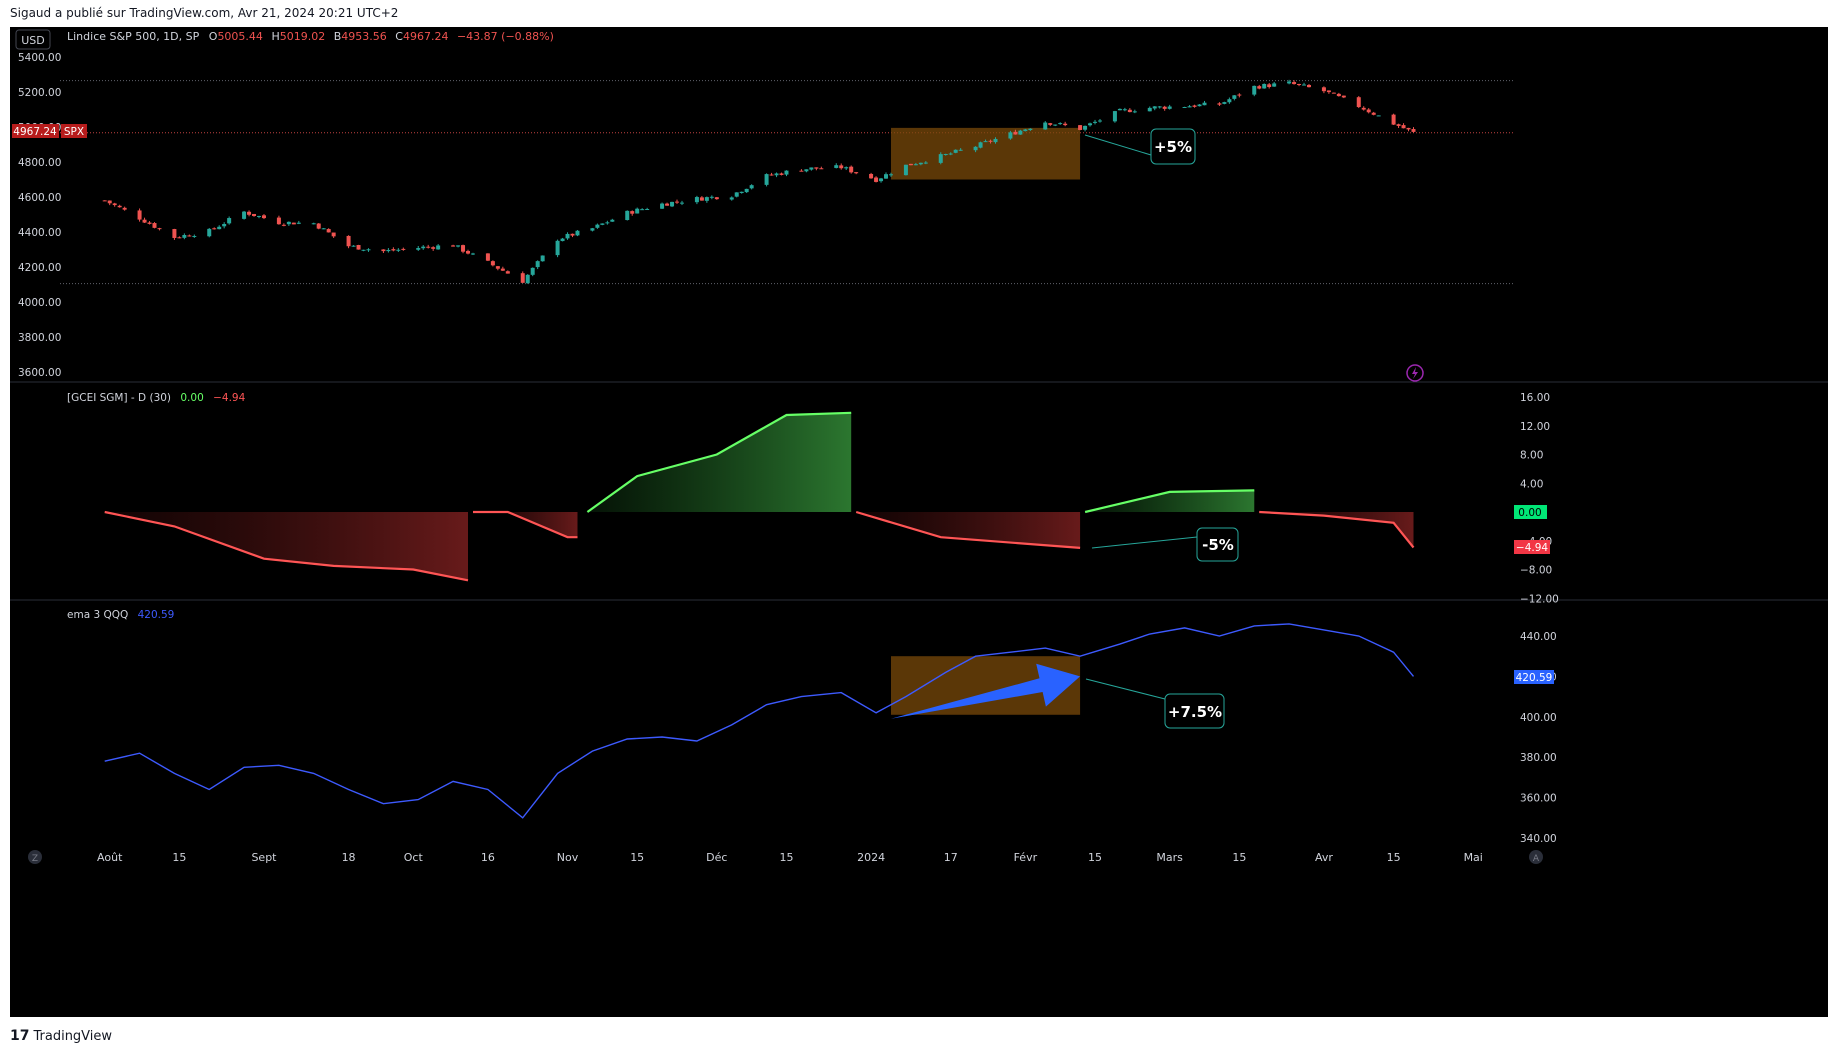 The image size is (1835, 1051). Describe the element at coordinates (119, 398) in the screenshot. I see `gcei-legend-name: [GCEI SGM] - D (30)` at that location.